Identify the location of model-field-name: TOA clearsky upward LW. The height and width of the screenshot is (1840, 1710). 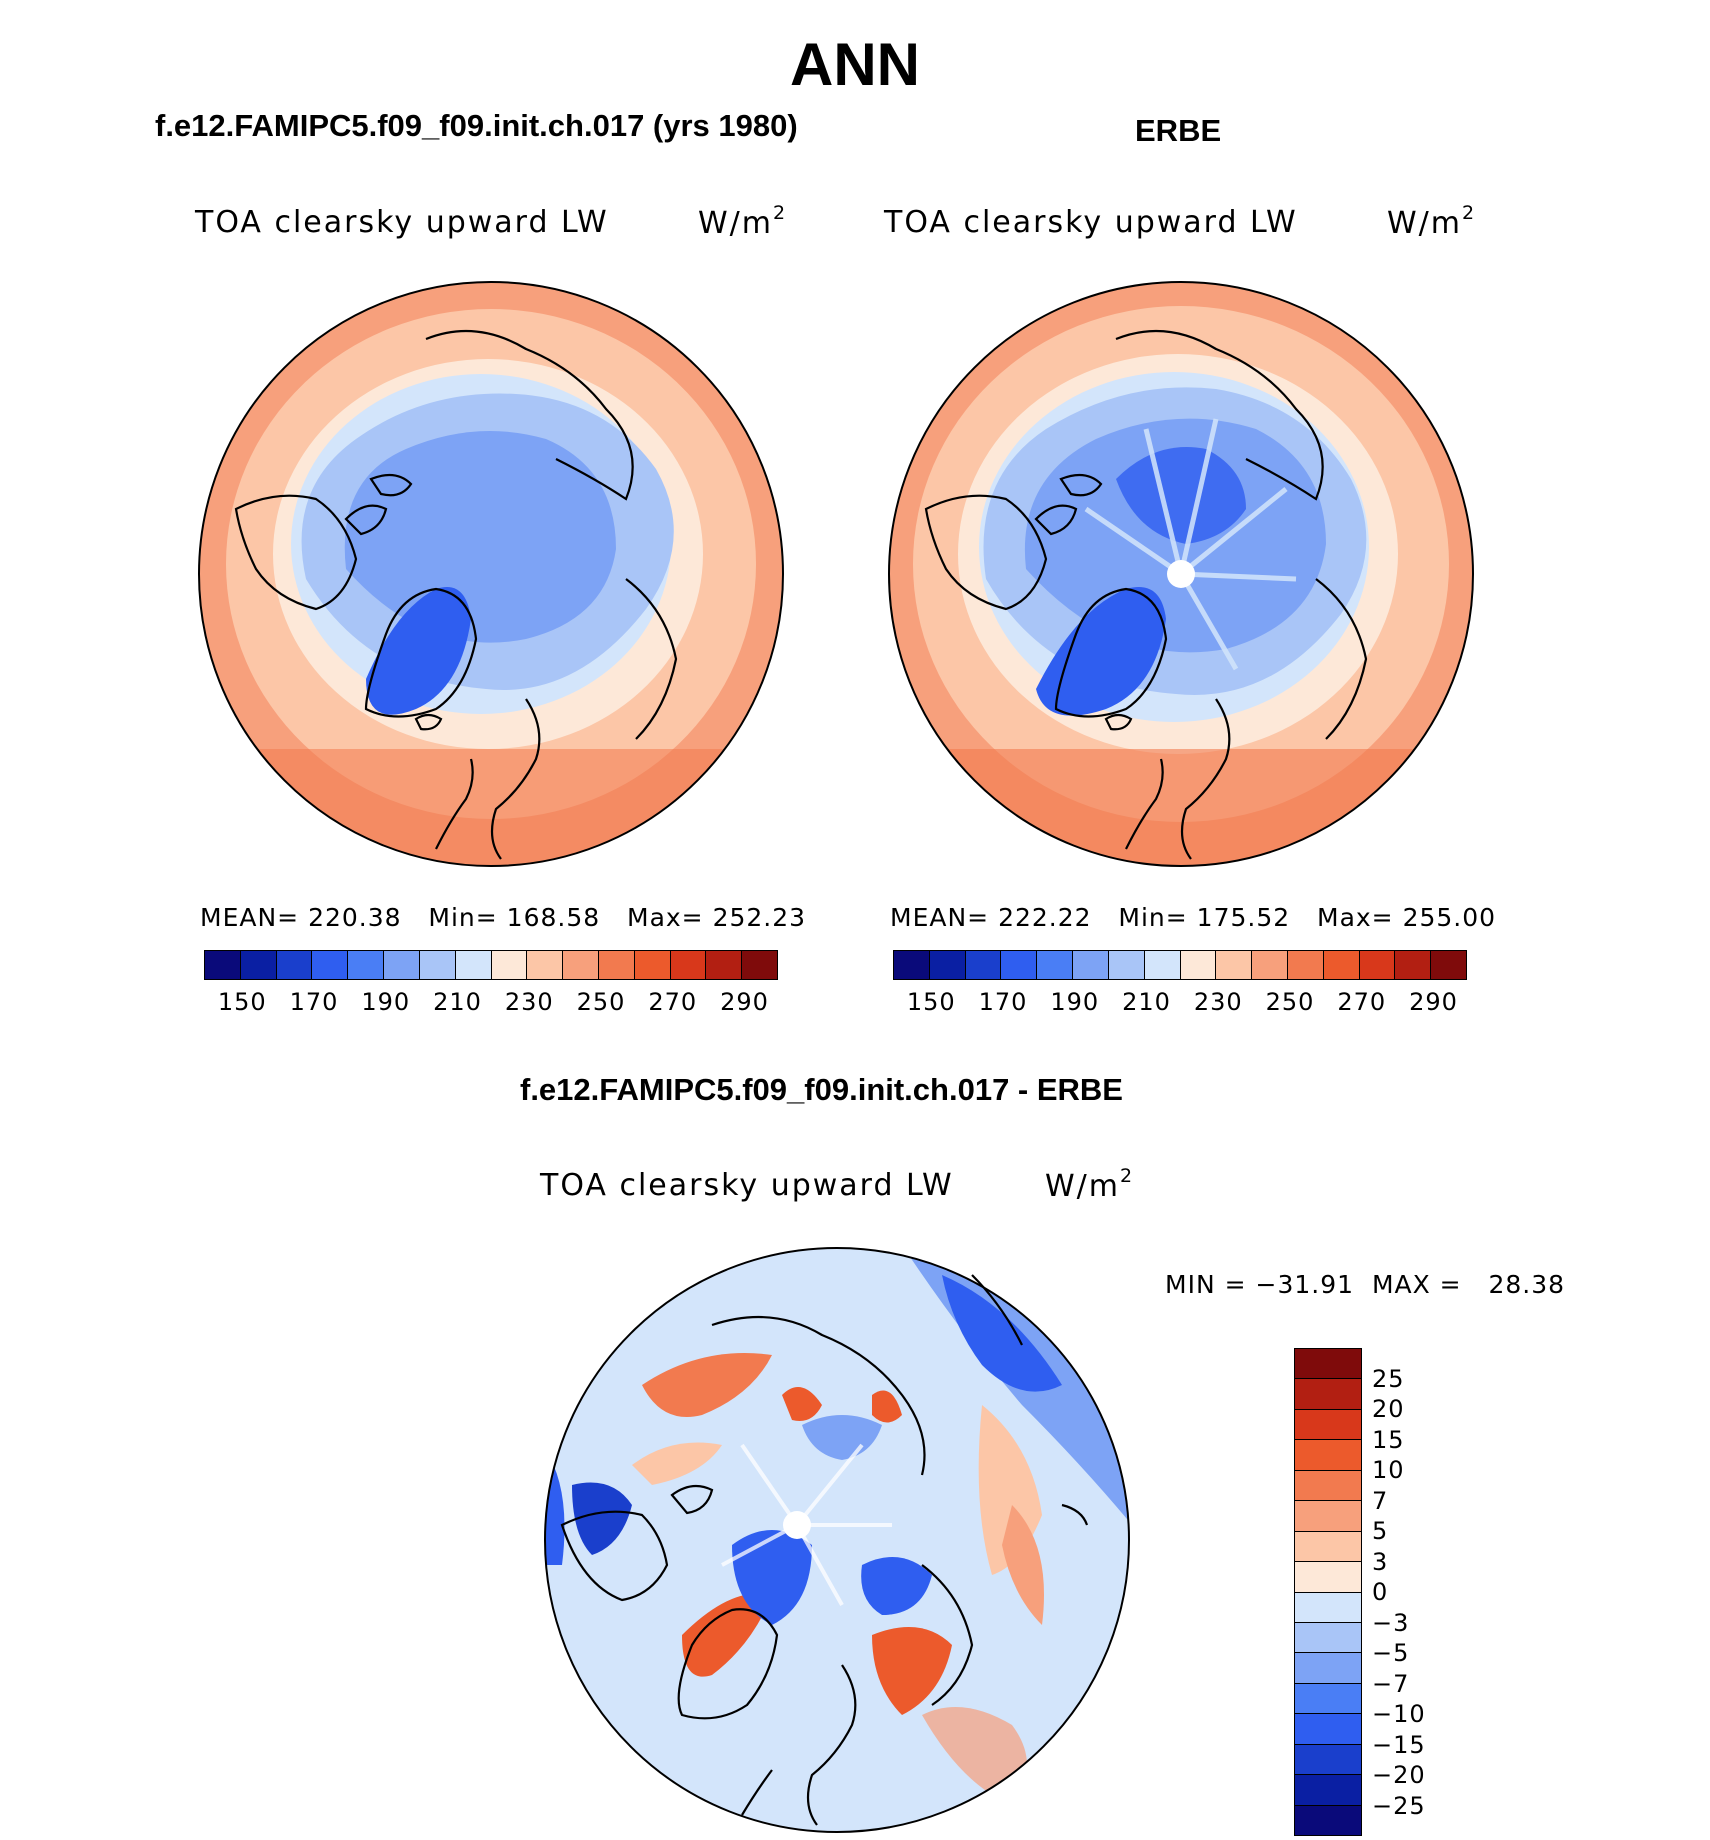
(402, 222).